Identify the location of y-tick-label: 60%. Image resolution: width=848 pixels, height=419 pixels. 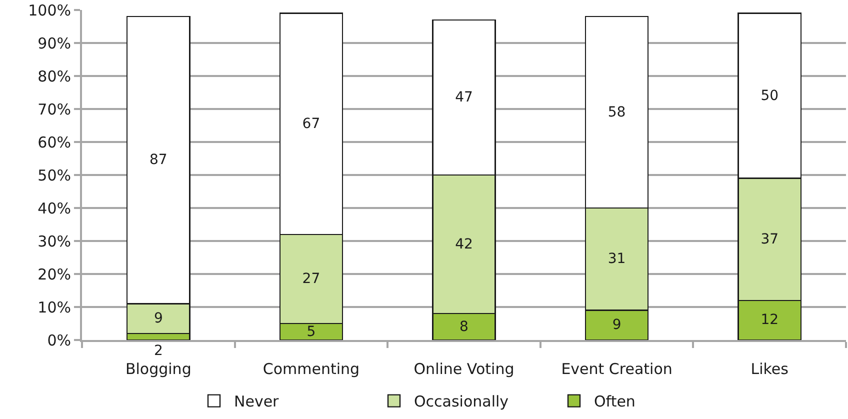
(54, 142).